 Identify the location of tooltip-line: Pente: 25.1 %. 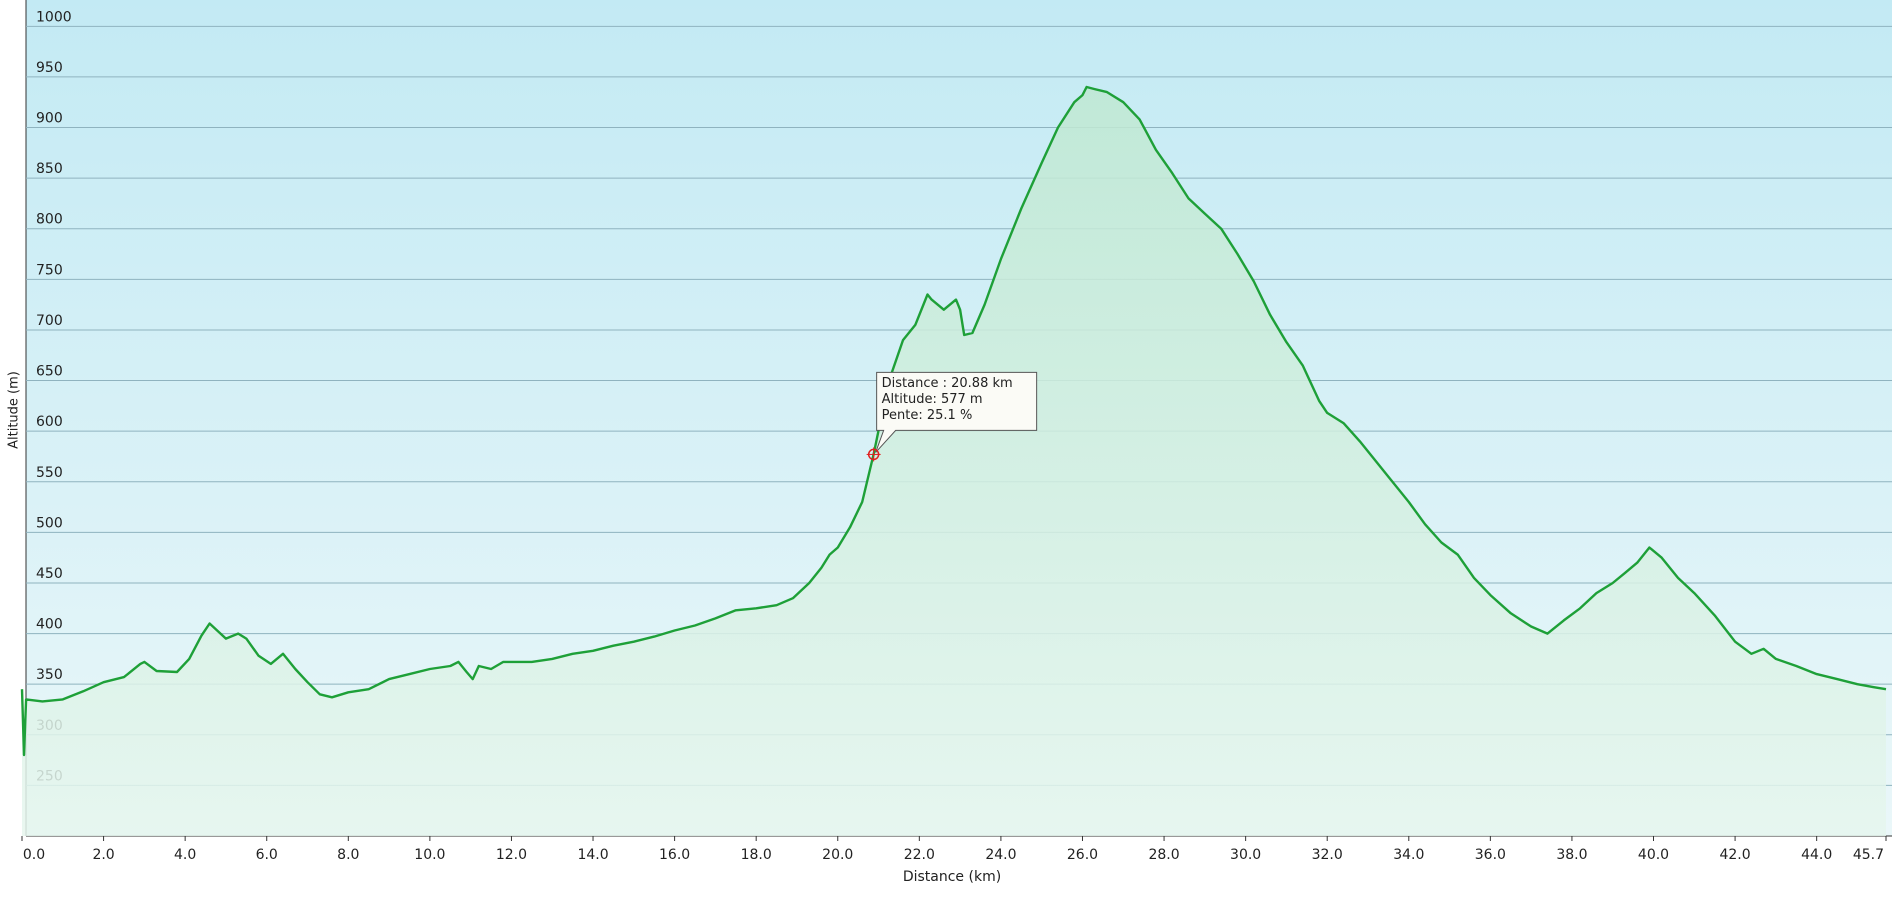
(927, 415).